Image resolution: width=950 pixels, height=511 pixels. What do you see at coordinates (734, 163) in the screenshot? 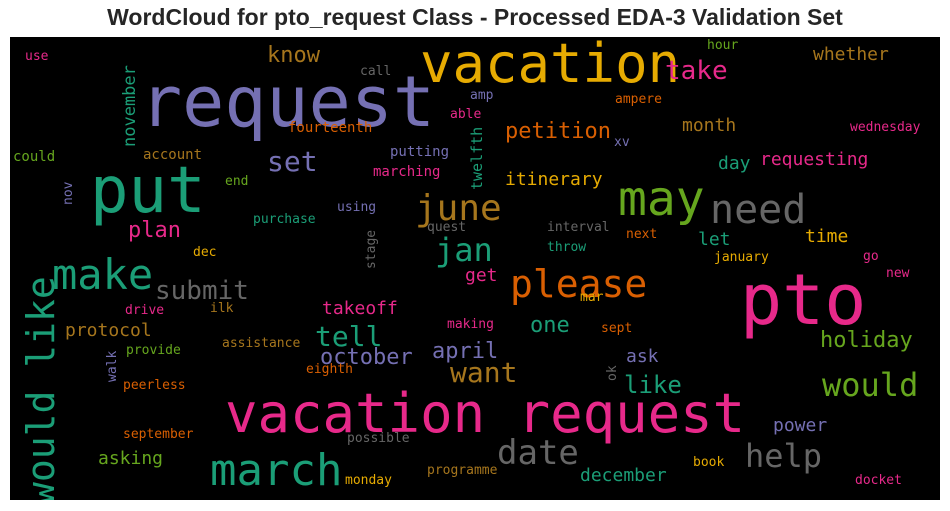
I see `cloud-word-day: day` at bounding box center [734, 163].